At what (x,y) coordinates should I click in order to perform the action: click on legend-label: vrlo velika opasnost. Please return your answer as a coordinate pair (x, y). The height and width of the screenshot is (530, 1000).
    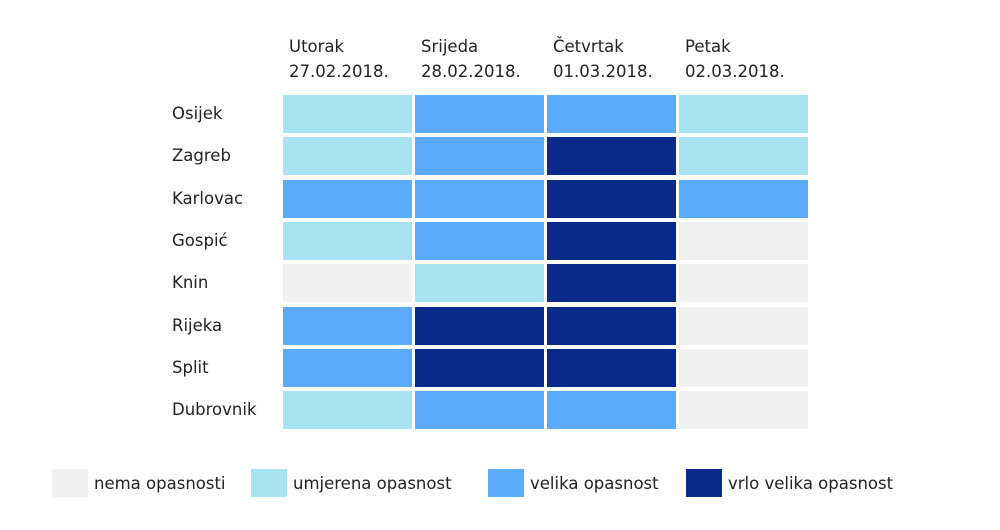
    Looking at the image, I should click on (811, 483).